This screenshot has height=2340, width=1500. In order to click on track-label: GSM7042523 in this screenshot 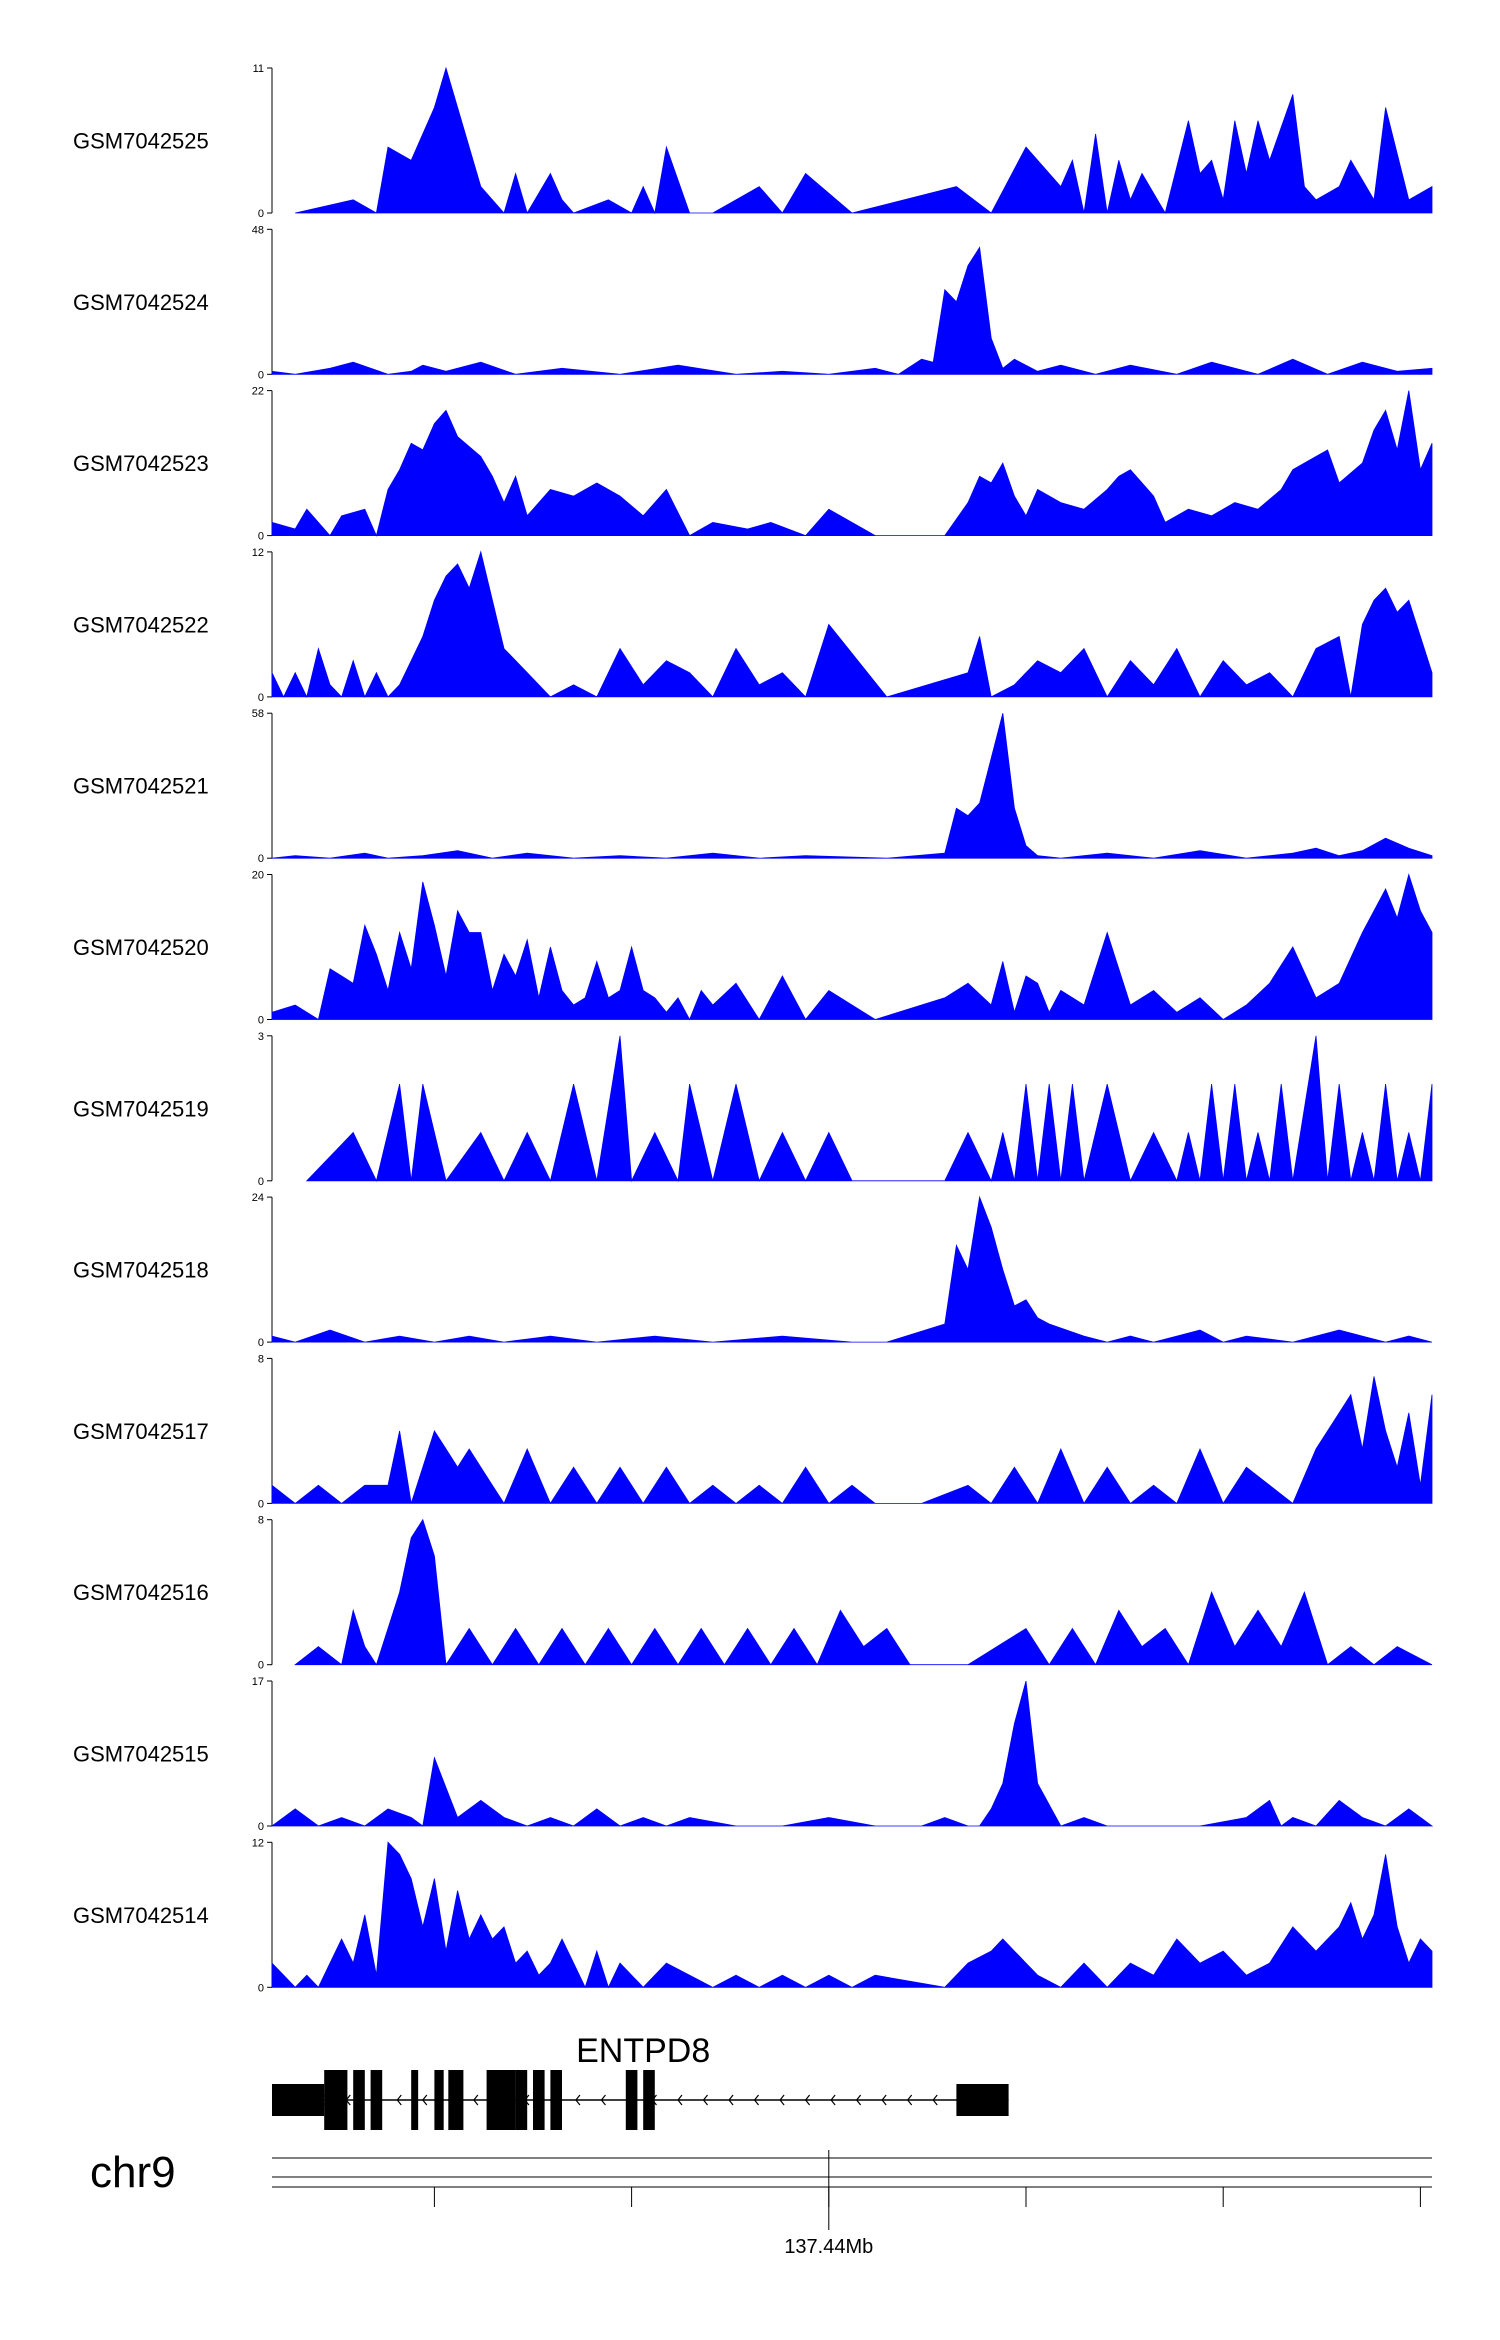, I will do `click(141, 463)`.